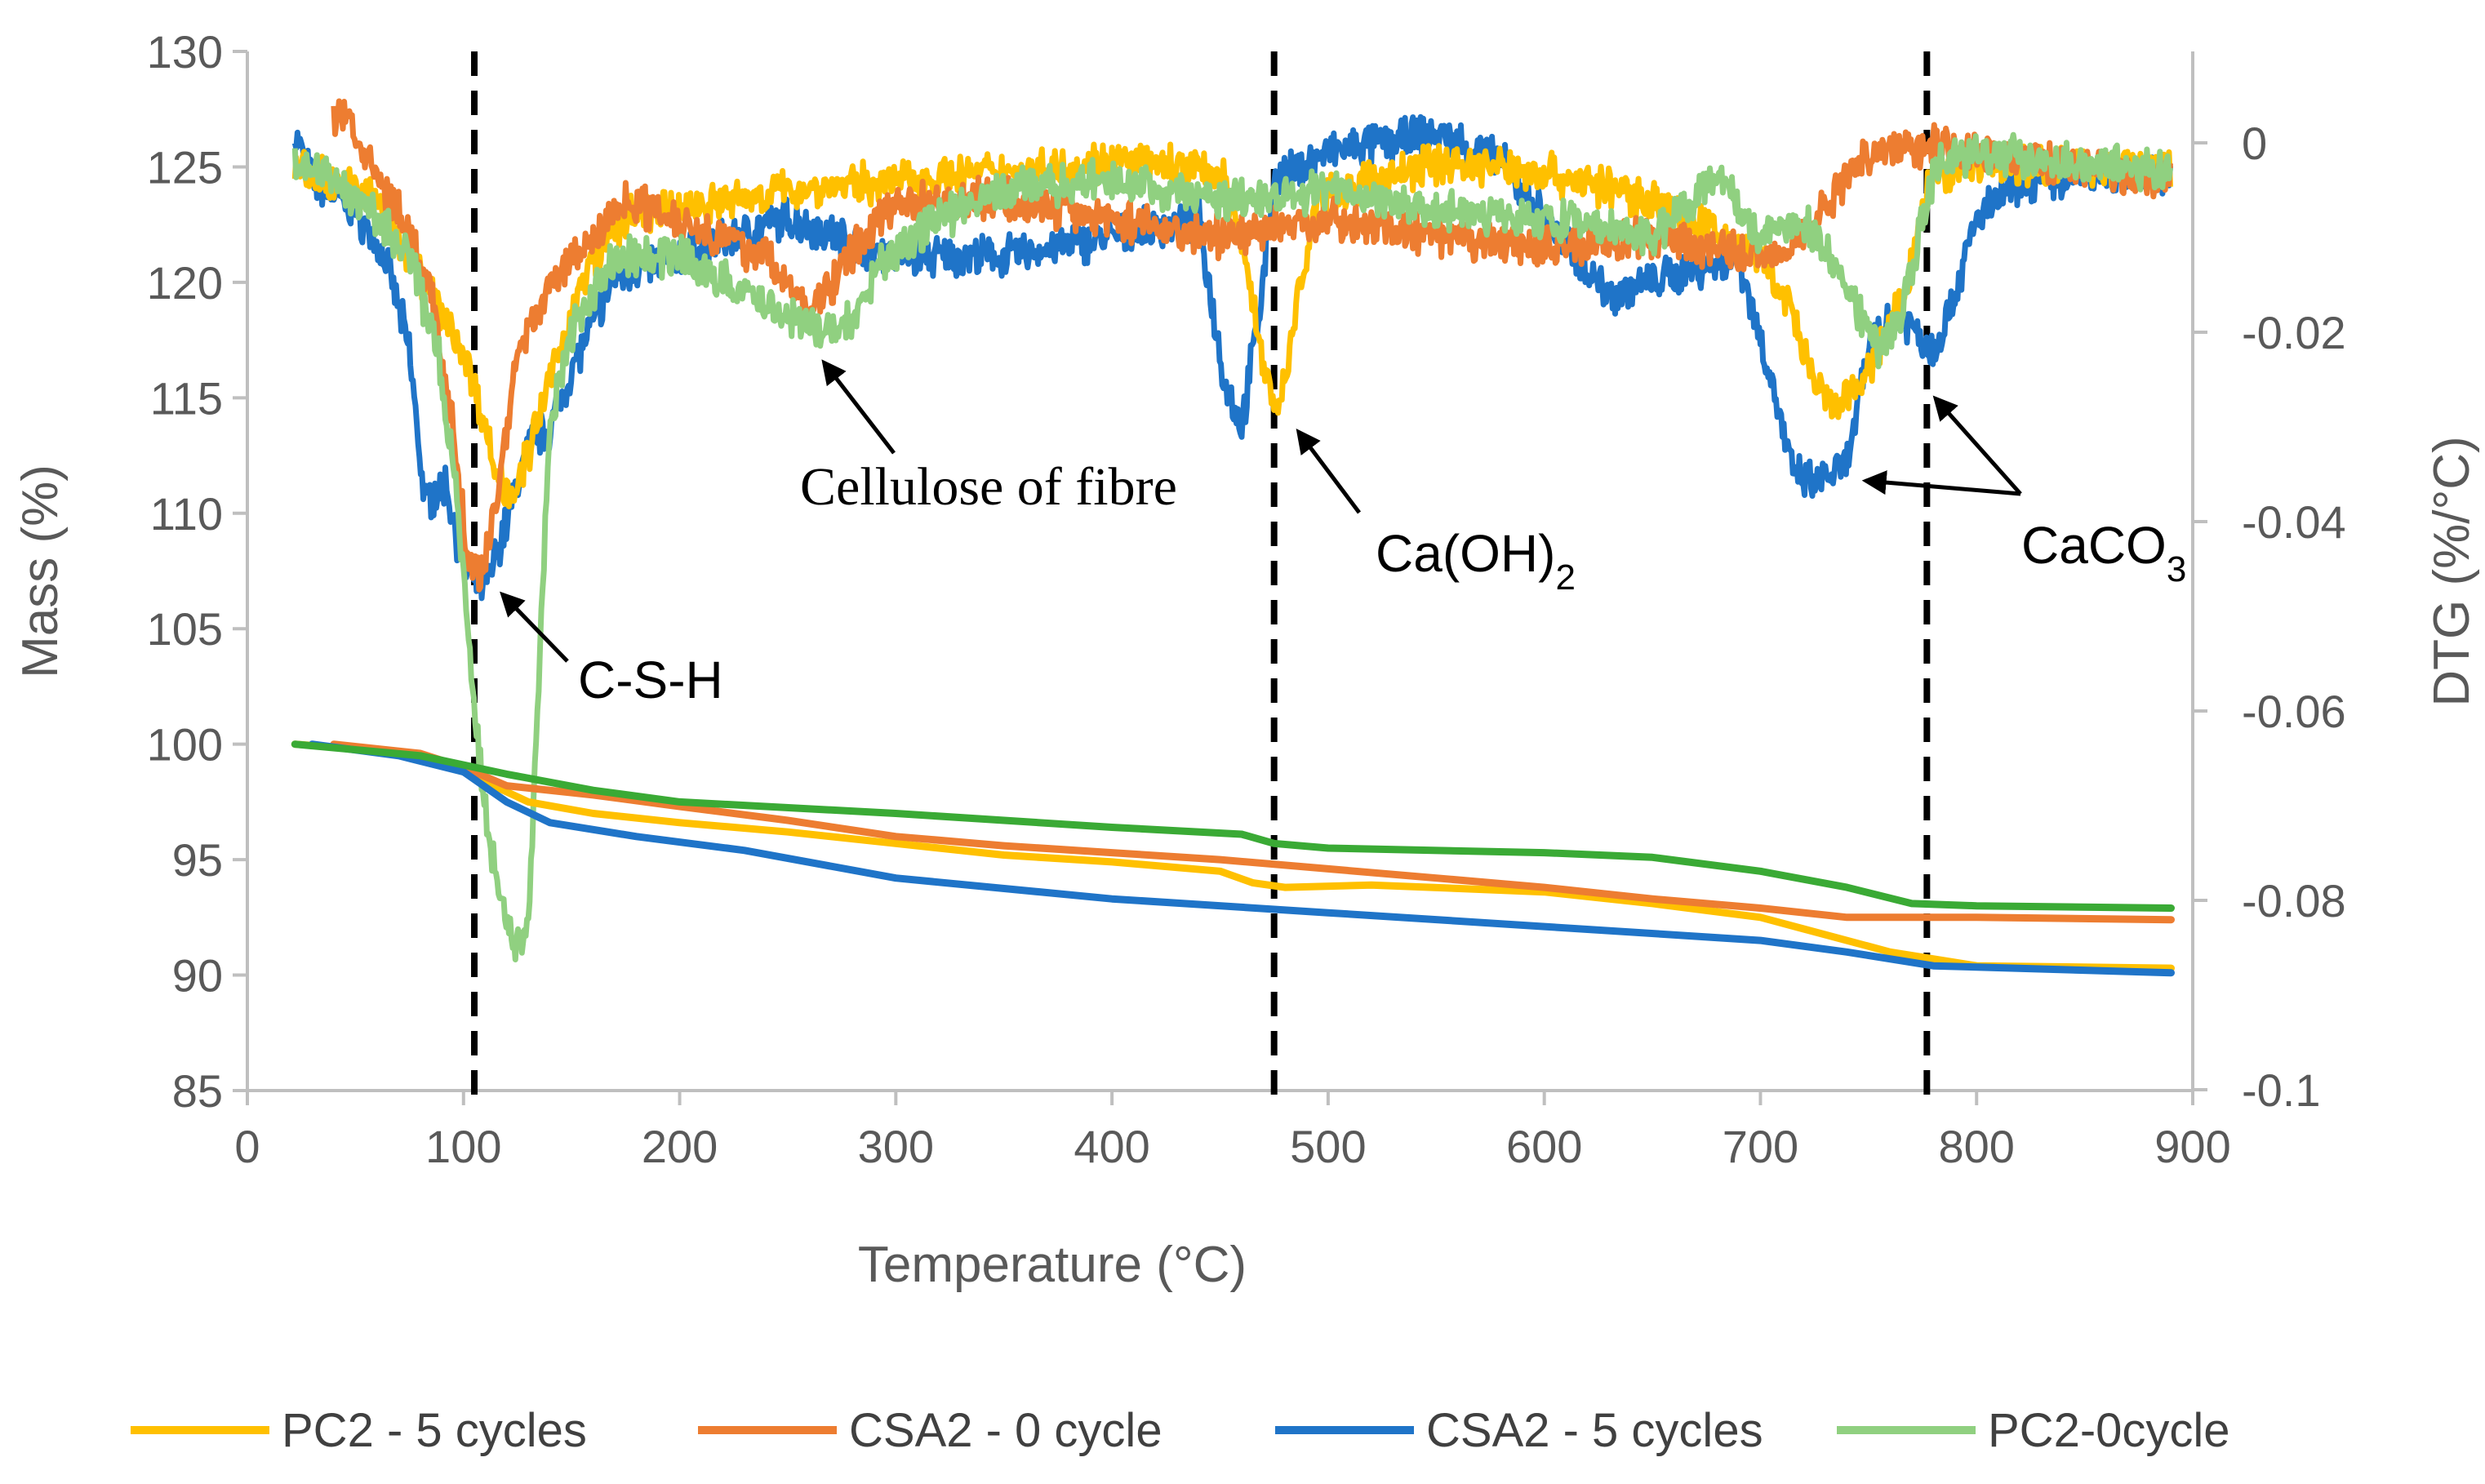  What do you see at coordinates (858, 407) in the screenshot?
I see `cellulose-arrow` at bounding box center [858, 407].